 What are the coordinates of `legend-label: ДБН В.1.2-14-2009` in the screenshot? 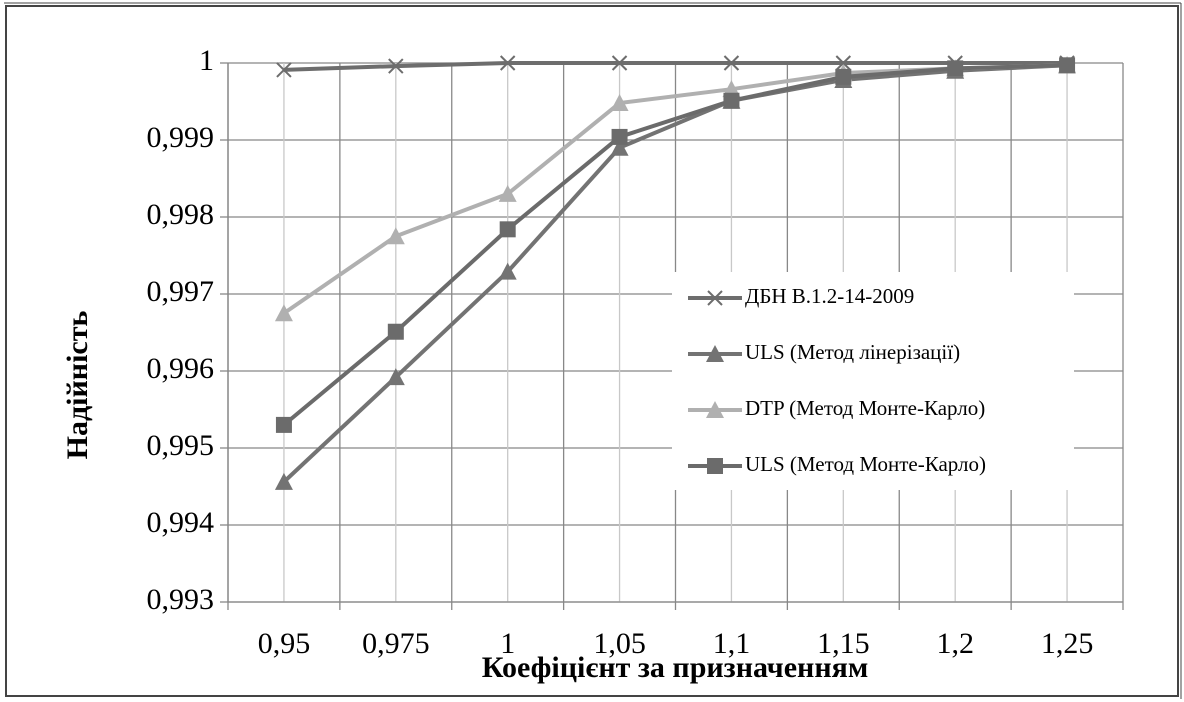 It's located at (829, 296).